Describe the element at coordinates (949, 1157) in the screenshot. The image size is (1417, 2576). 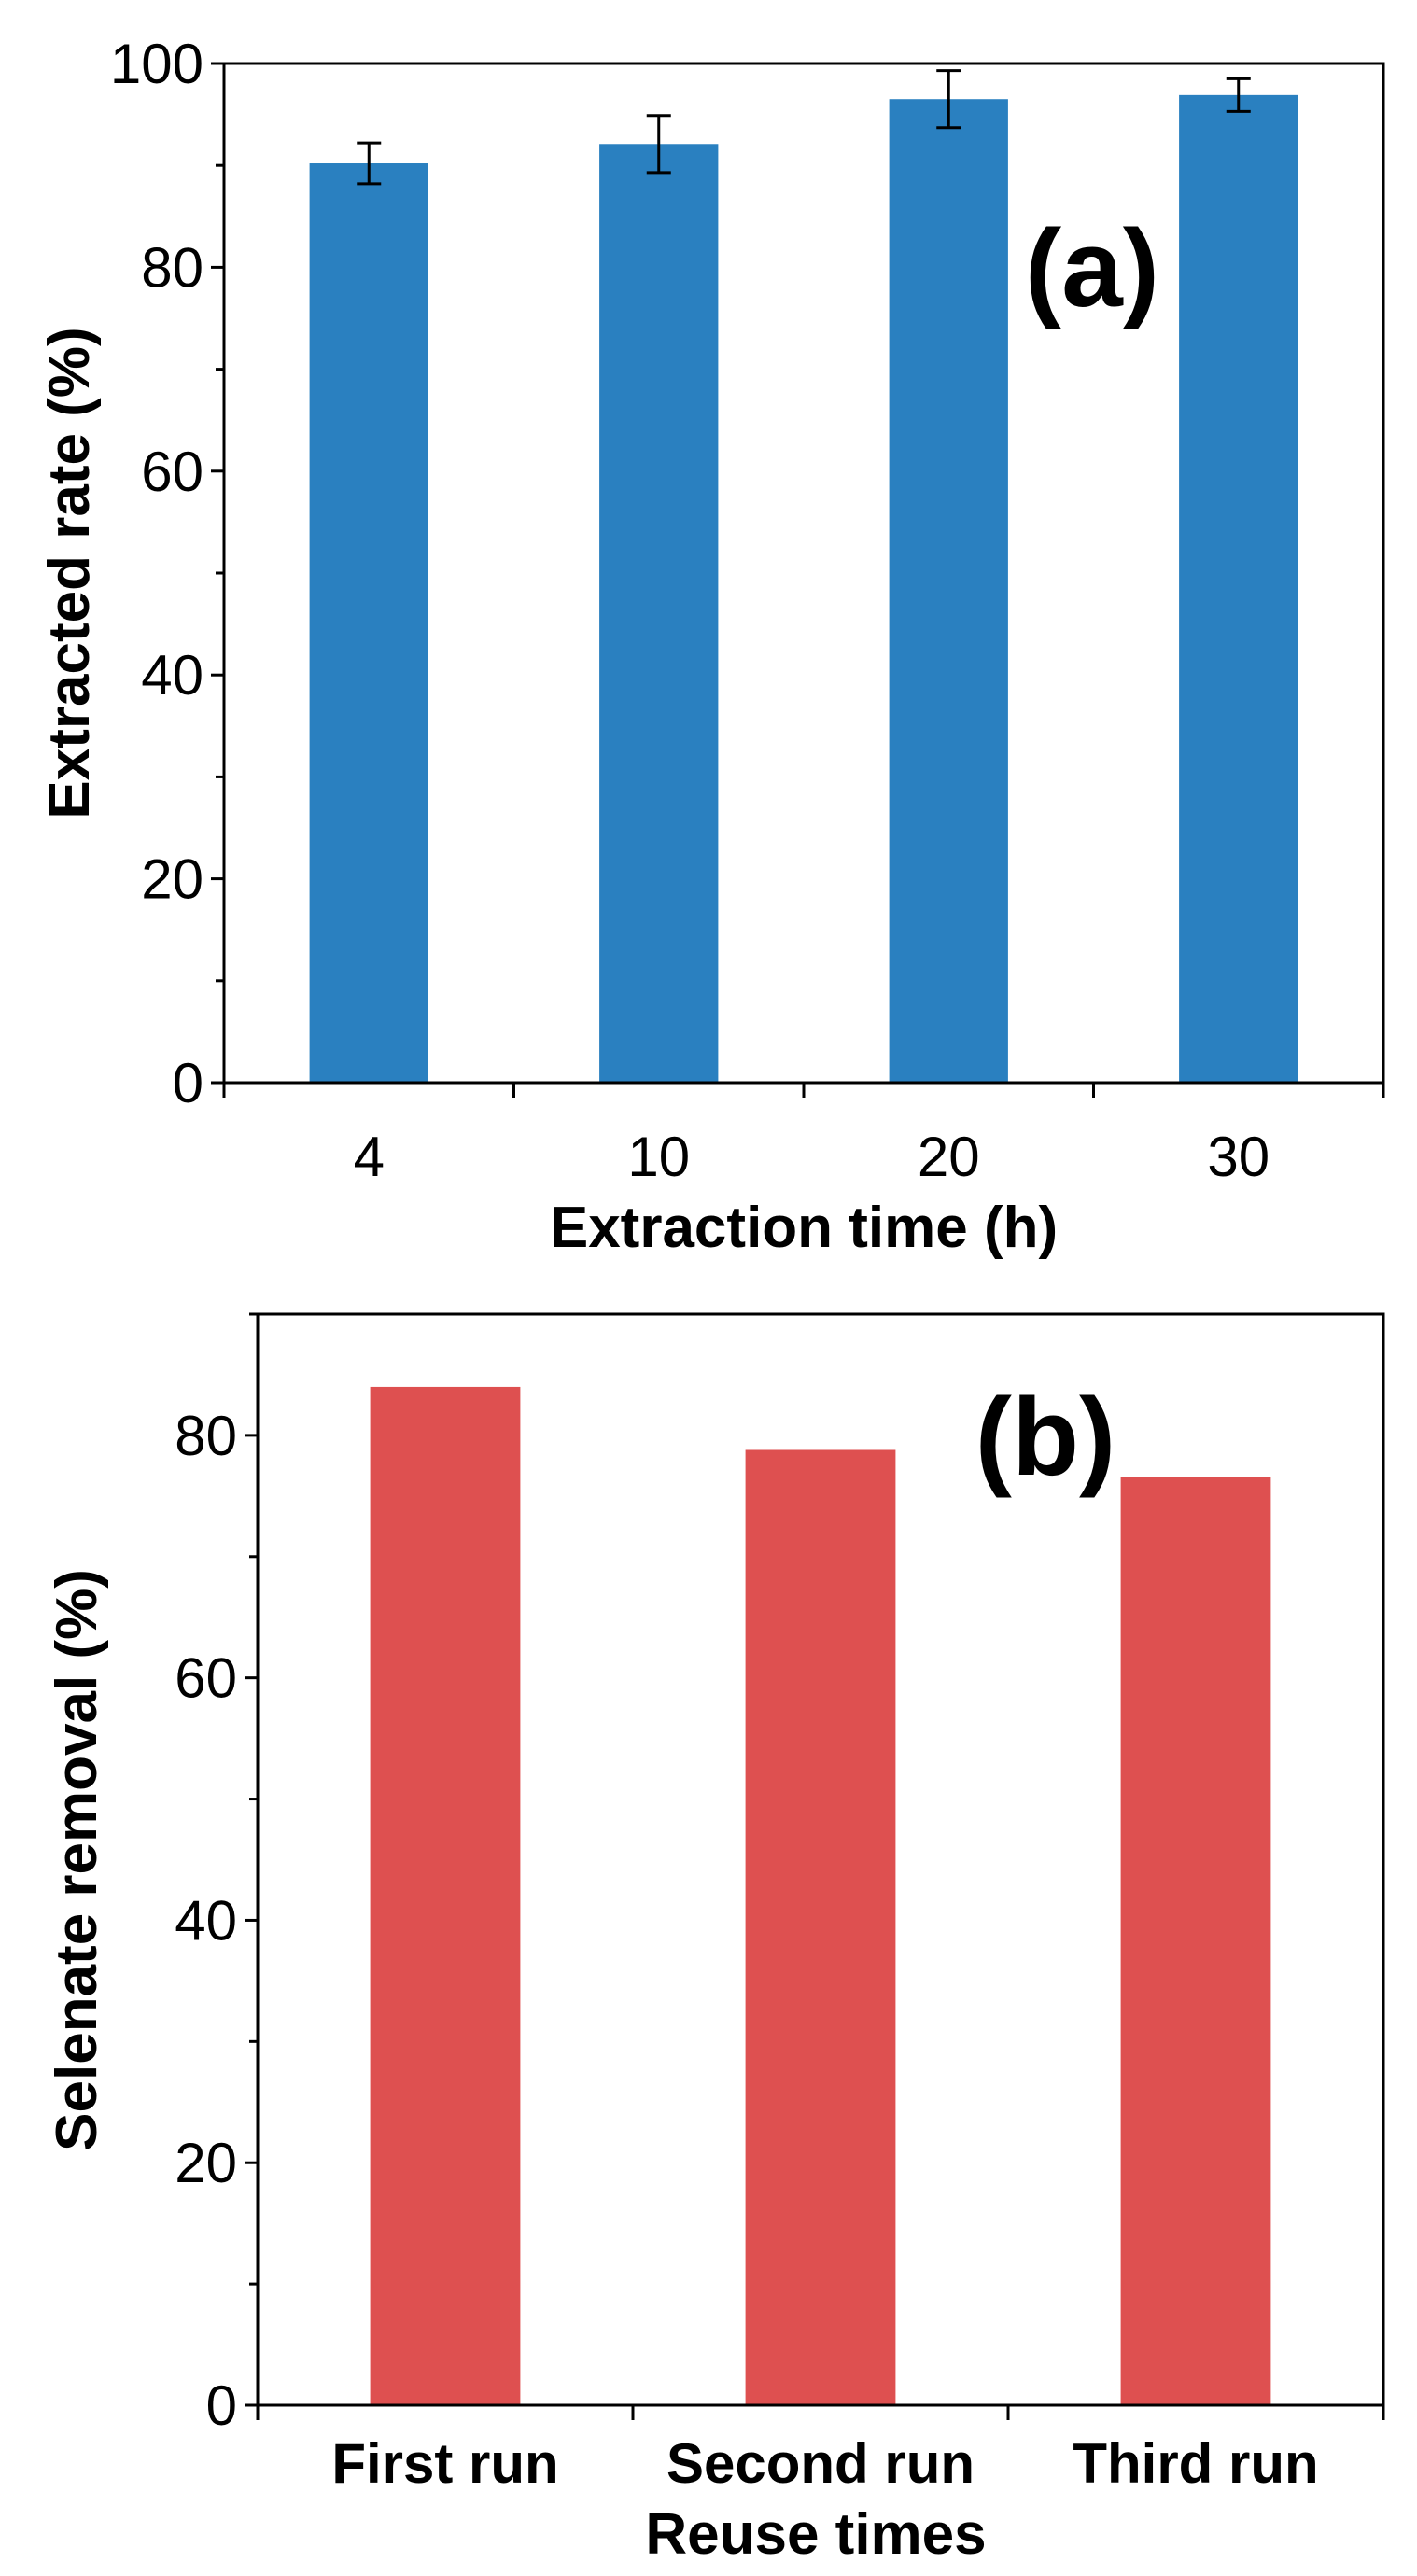
I see `x-tick-label: 20` at that location.